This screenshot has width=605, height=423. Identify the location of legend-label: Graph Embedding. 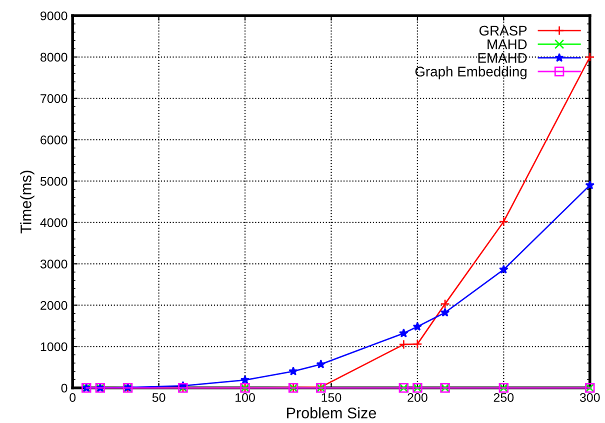
(470, 73).